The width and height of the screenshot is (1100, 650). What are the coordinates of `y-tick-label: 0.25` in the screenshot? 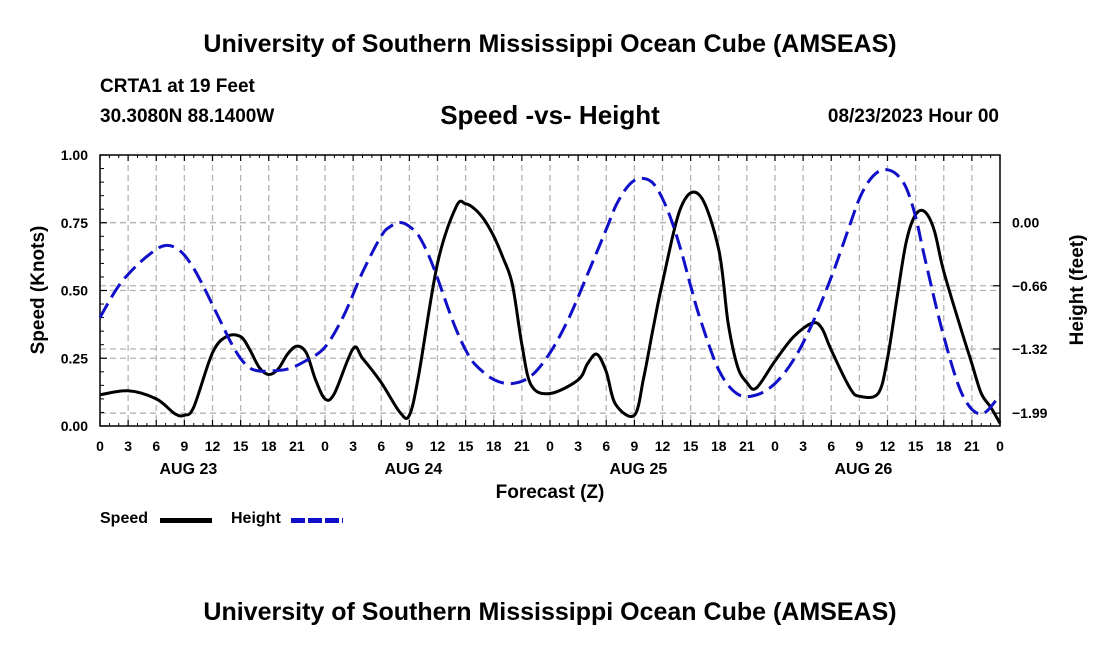 It's located at (74, 358).